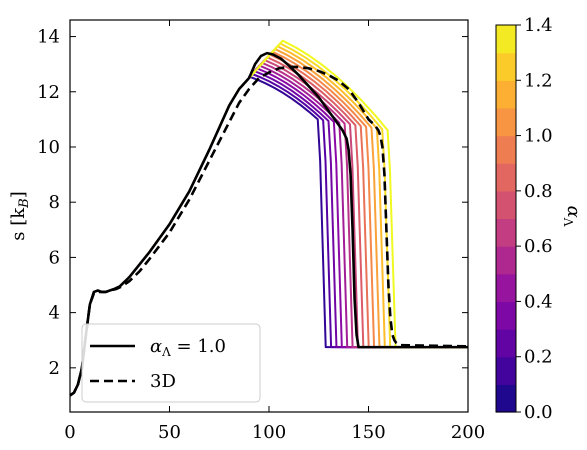 The width and height of the screenshot is (587, 450). I want to click on legend-alpha-sub: Λ, so click(166, 352).